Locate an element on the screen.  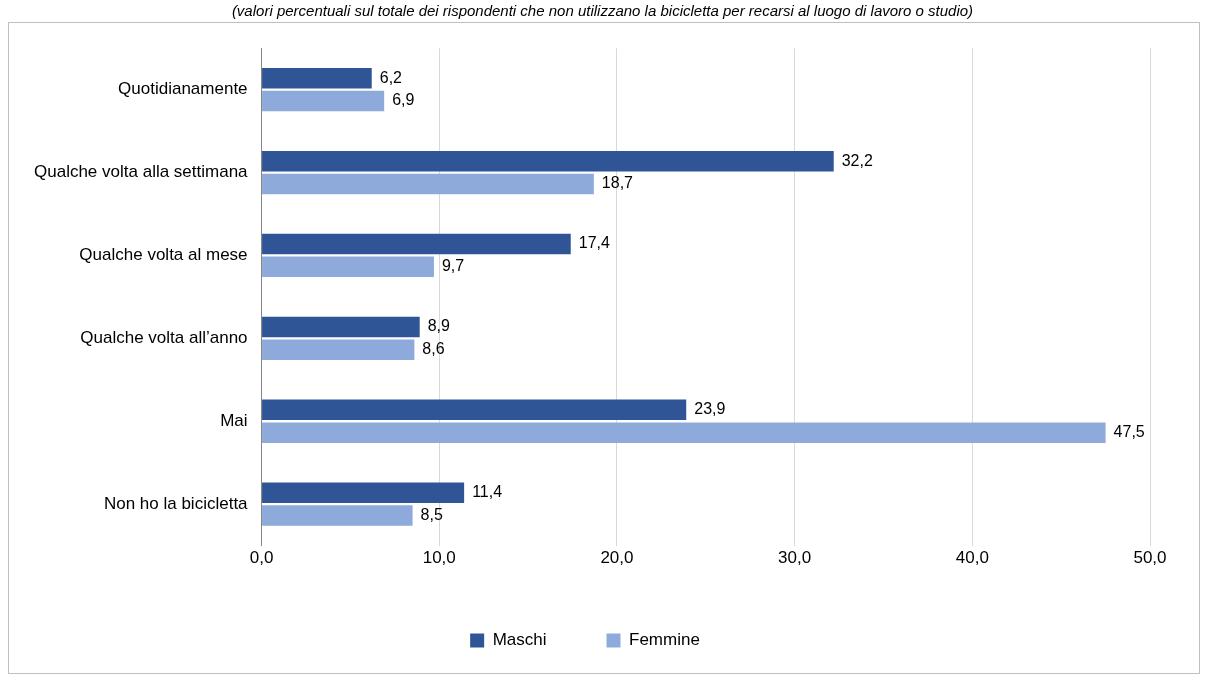
chart-subtitle: (valori percentuali sul totale dei rispondenti che non utilizzano la bicicletta per recarsi al luogo di lavoro o studio) is located at coordinates (602, 10).